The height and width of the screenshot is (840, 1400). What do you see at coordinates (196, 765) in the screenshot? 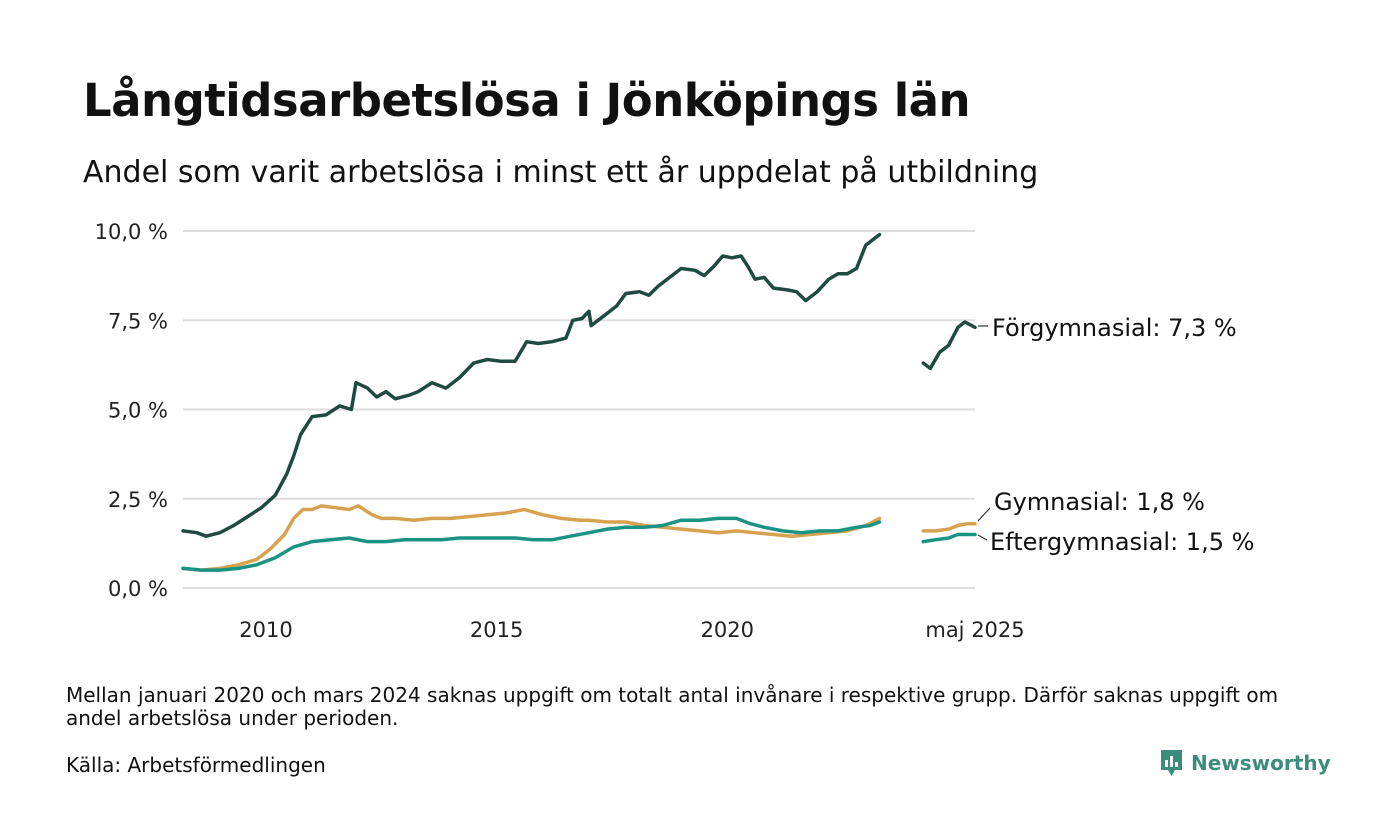
I see `source-text: Källa: Arbetsförmedlingen` at bounding box center [196, 765].